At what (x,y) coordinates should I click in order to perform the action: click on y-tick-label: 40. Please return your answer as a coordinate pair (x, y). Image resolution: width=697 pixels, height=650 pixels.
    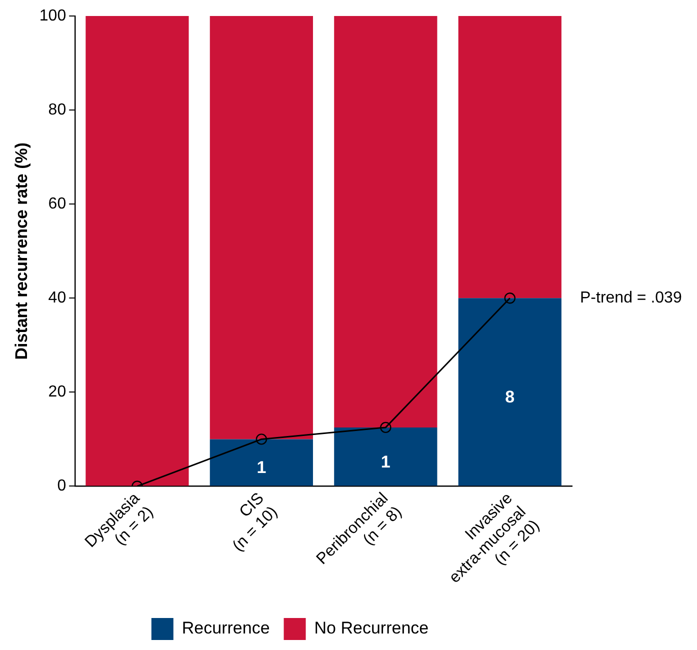
    Looking at the image, I should click on (57, 298).